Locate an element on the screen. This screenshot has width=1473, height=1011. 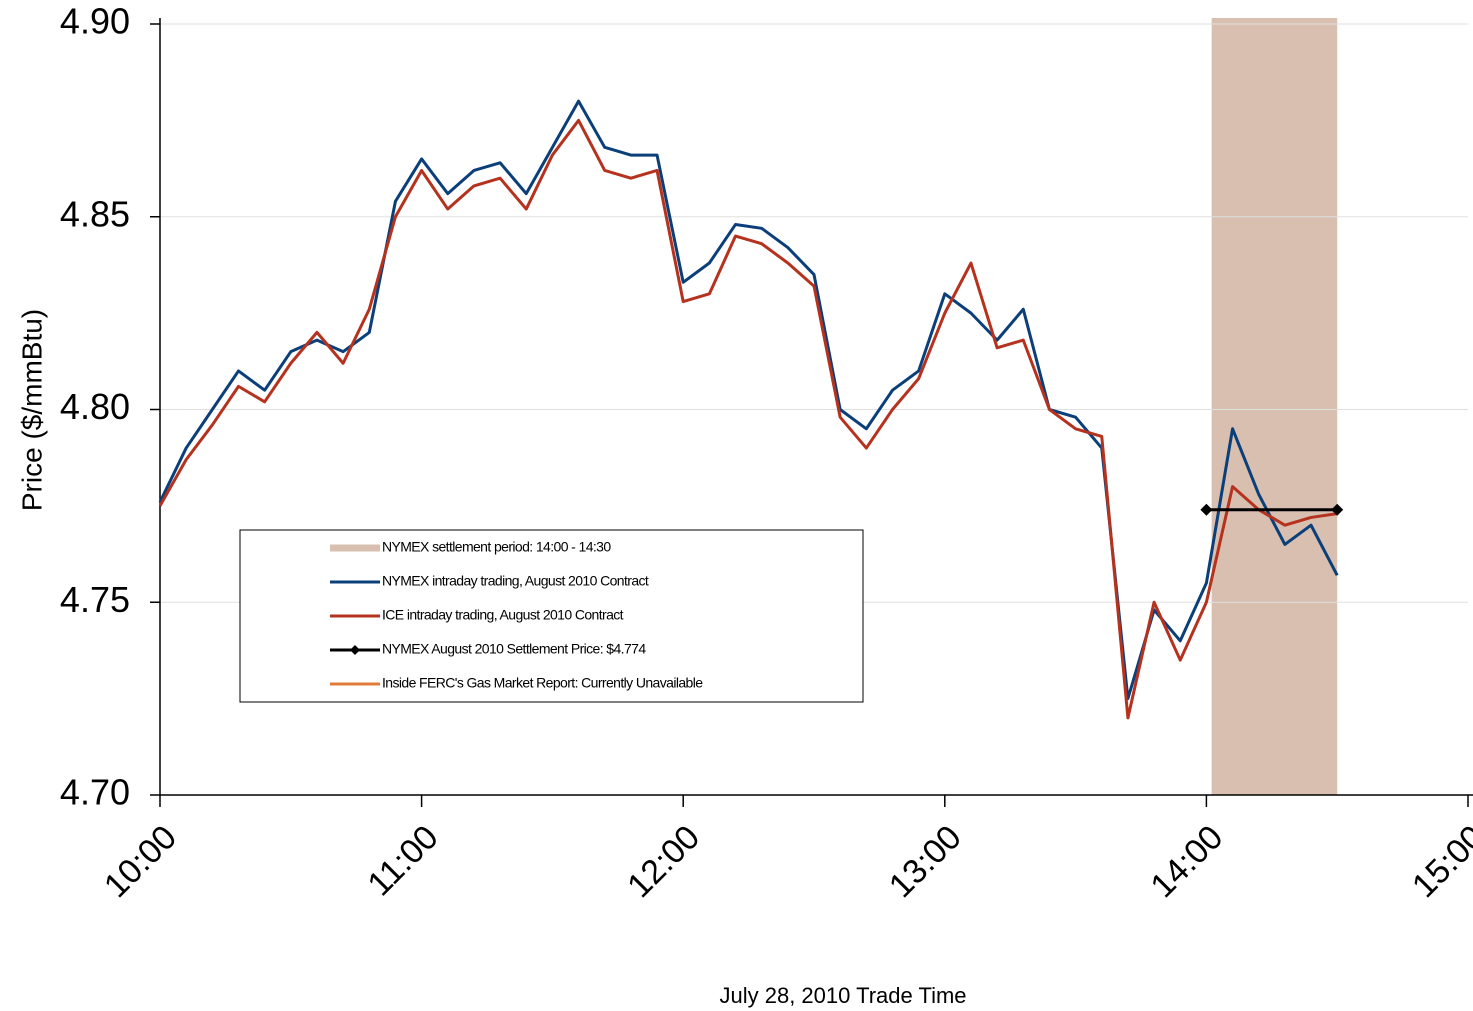
x-tick-label: 12:00 is located at coordinates (663, 861).